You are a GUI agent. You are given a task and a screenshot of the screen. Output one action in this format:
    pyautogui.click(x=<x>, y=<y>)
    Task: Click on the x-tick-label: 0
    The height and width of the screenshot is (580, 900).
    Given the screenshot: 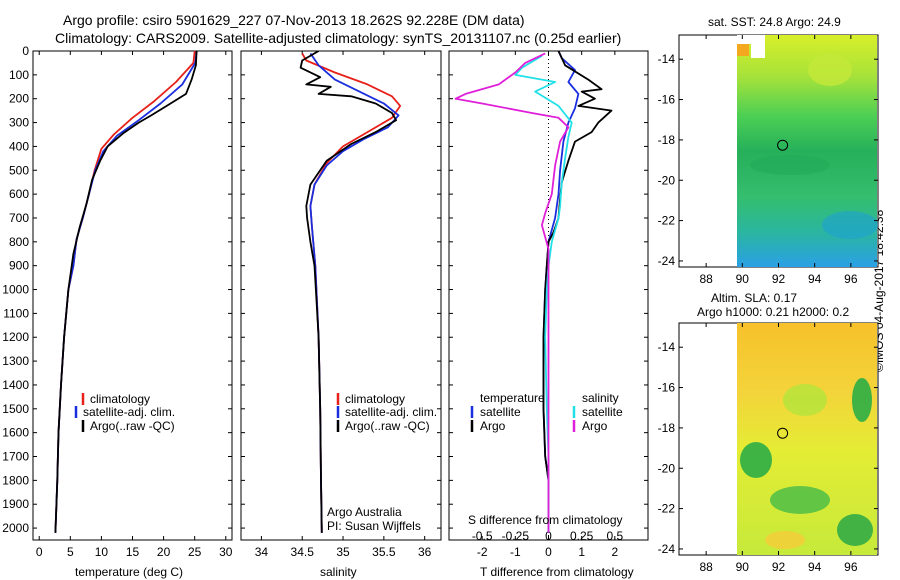 What is the action you would take?
    pyautogui.click(x=39, y=552)
    